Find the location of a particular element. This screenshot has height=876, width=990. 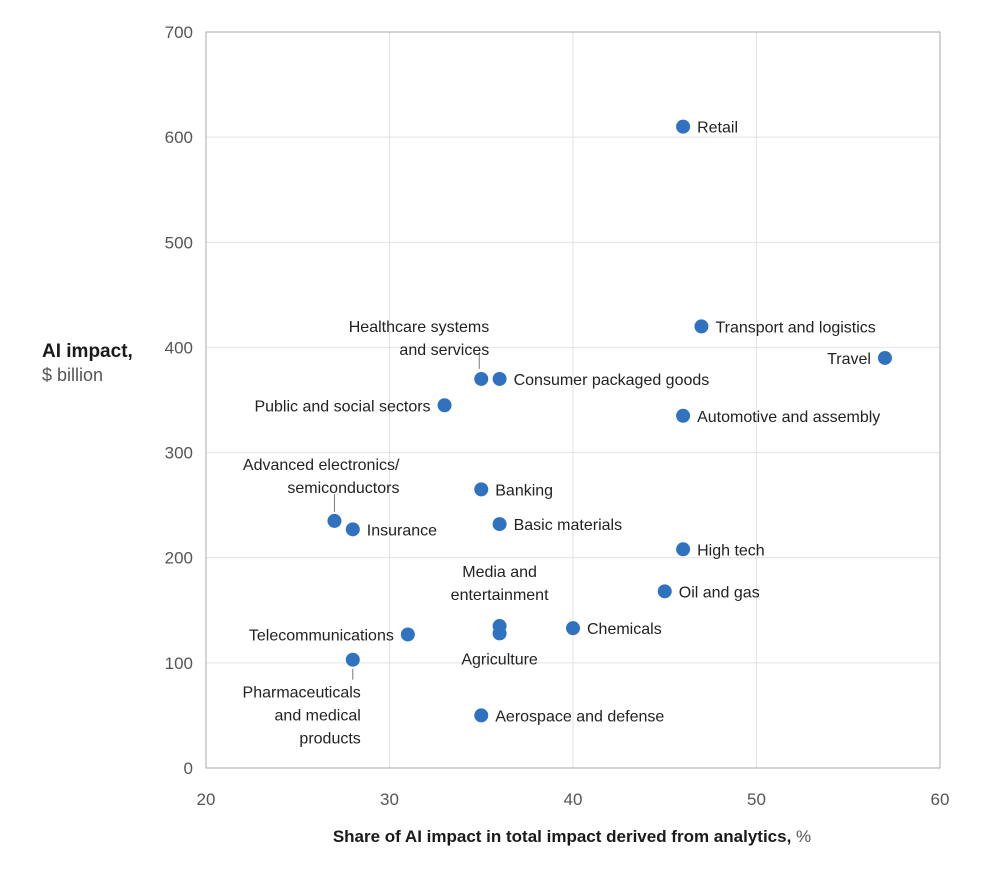

y-tick-label: 0 is located at coordinates (188, 768).